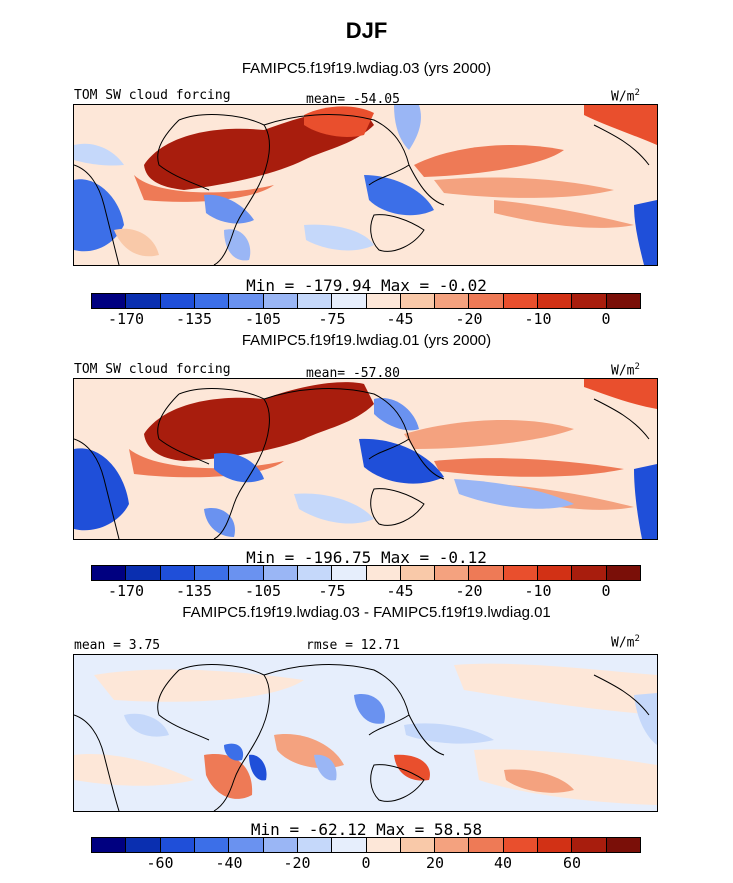 The image size is (733, 883). What do you see at coordinates (152, 95) in the screenshot?
I see `panel-1-field-label: TOM SW cloud forcing` at bounding box center [152, 95].